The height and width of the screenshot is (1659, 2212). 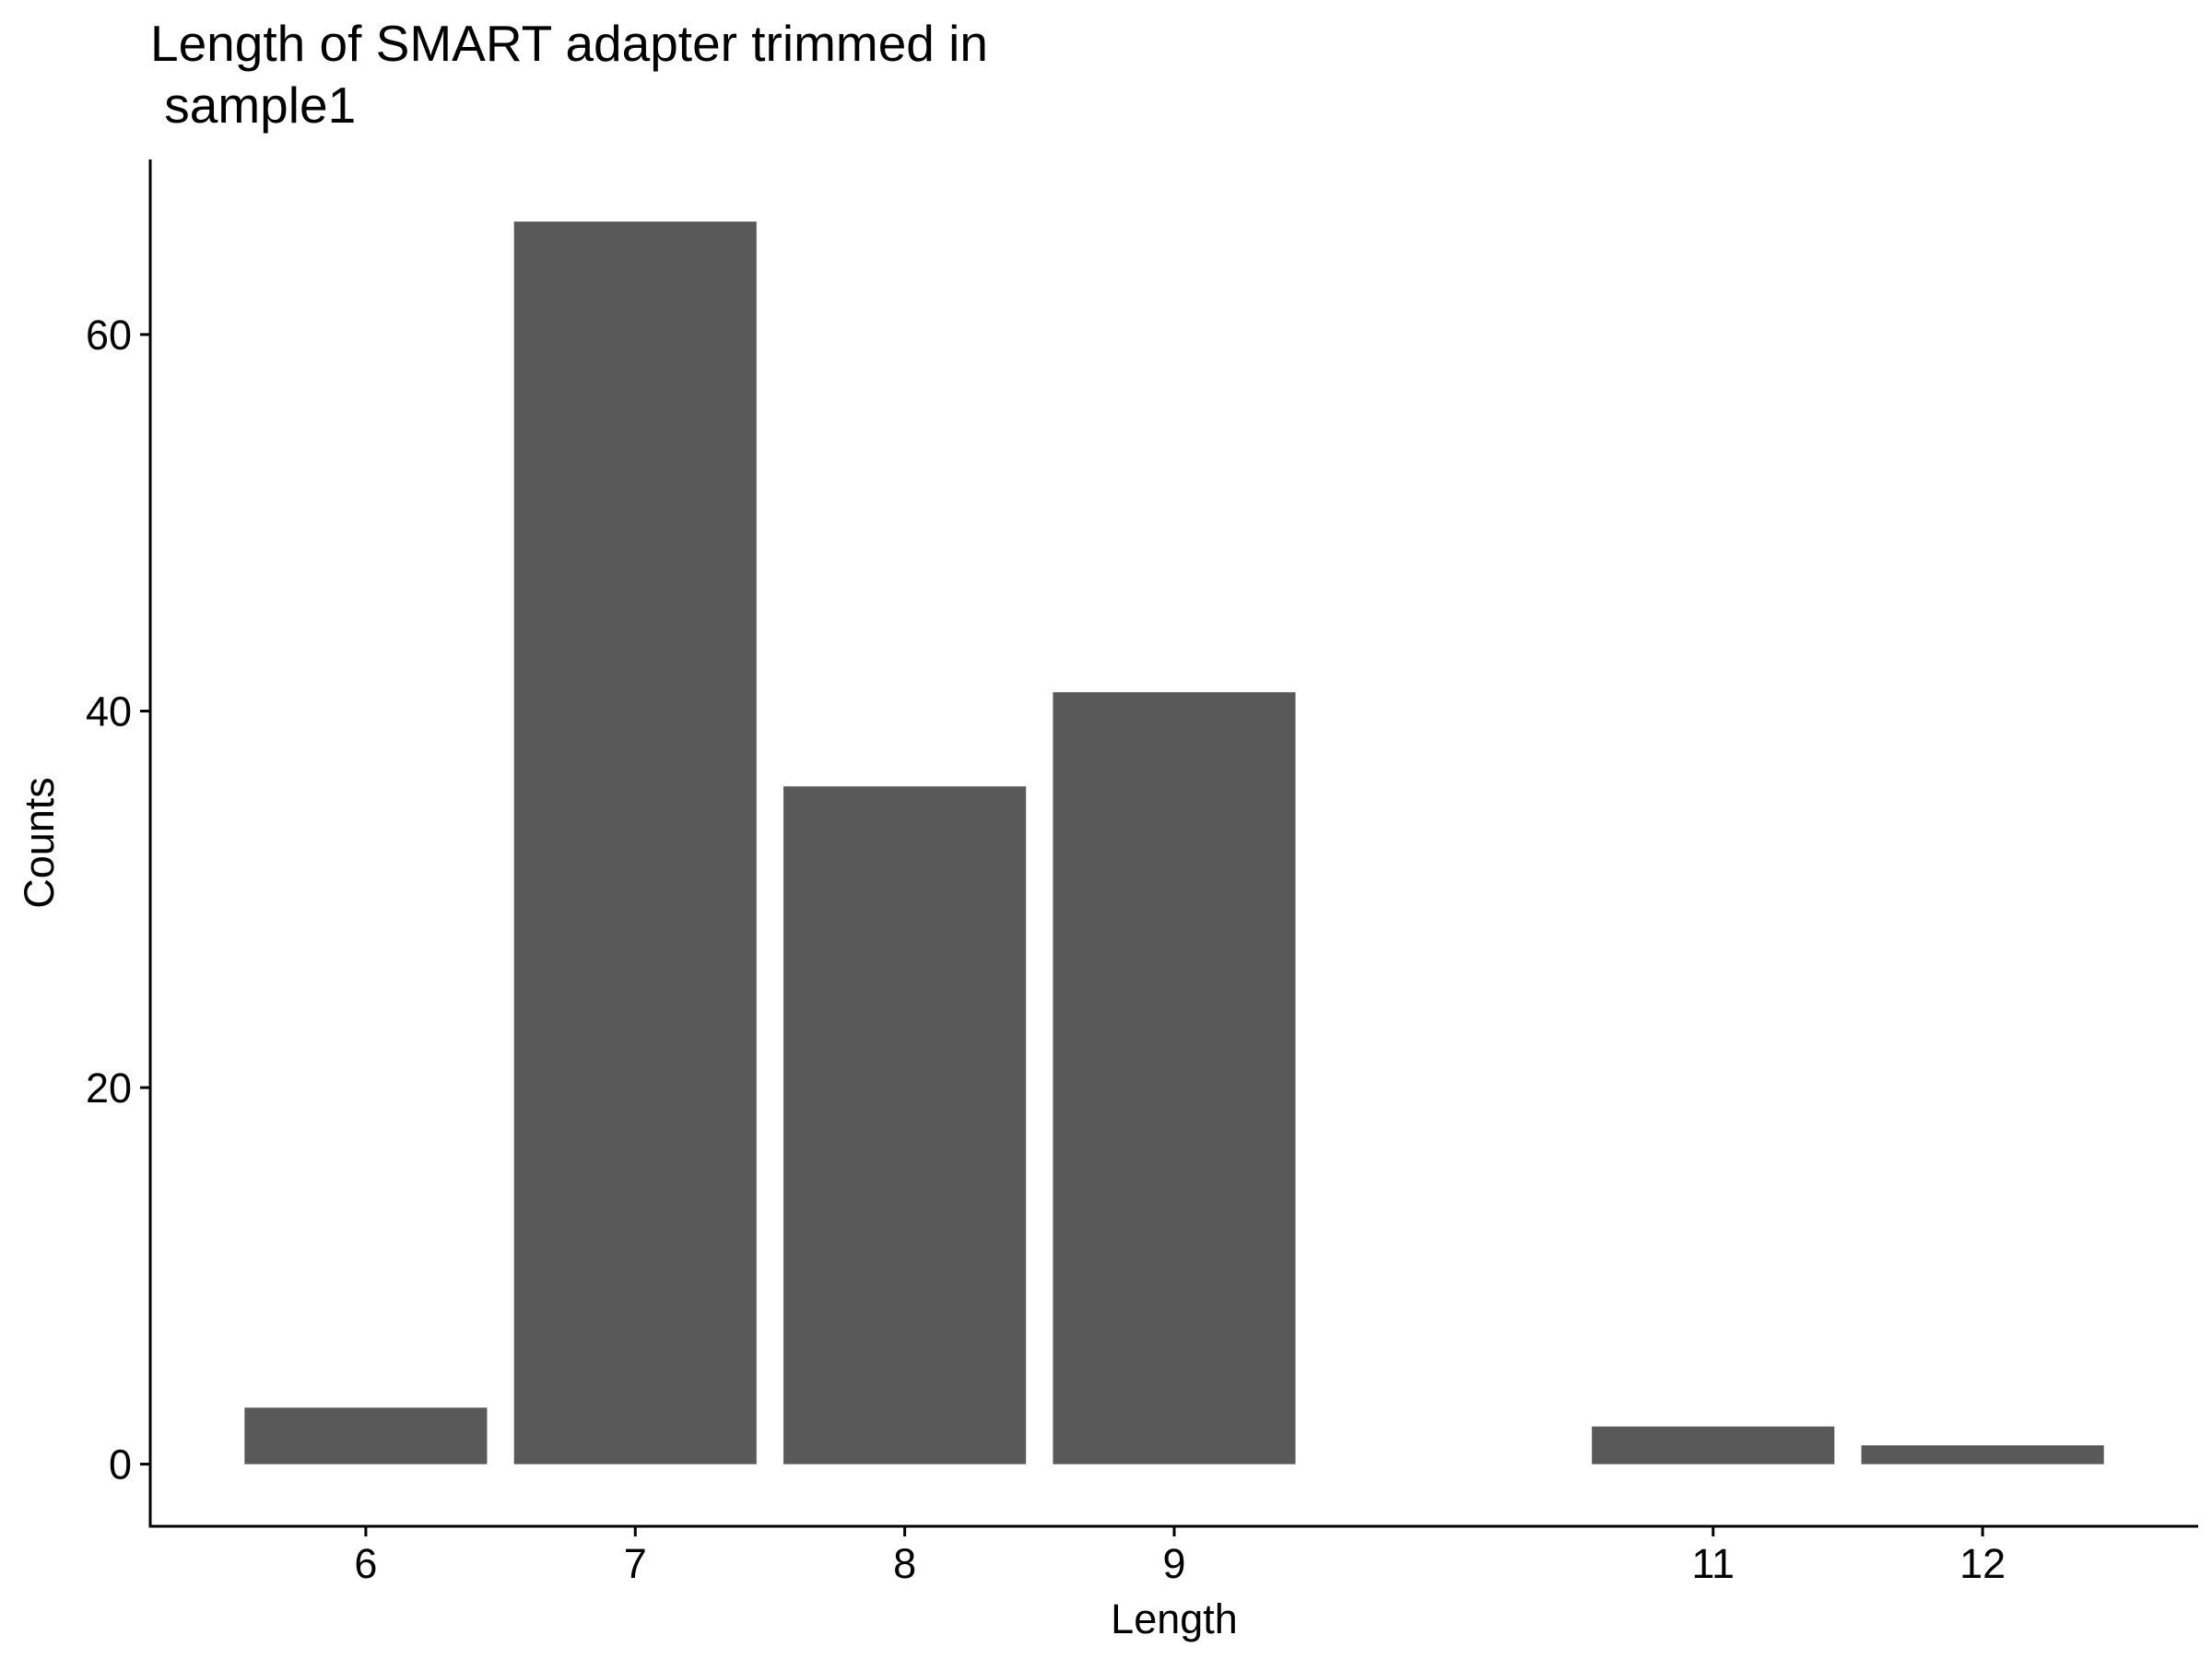 What do you see at coordinates (39, 843) in the screenshot?
I see `y-axis-title: Counts` at bounding box center [39, 843].